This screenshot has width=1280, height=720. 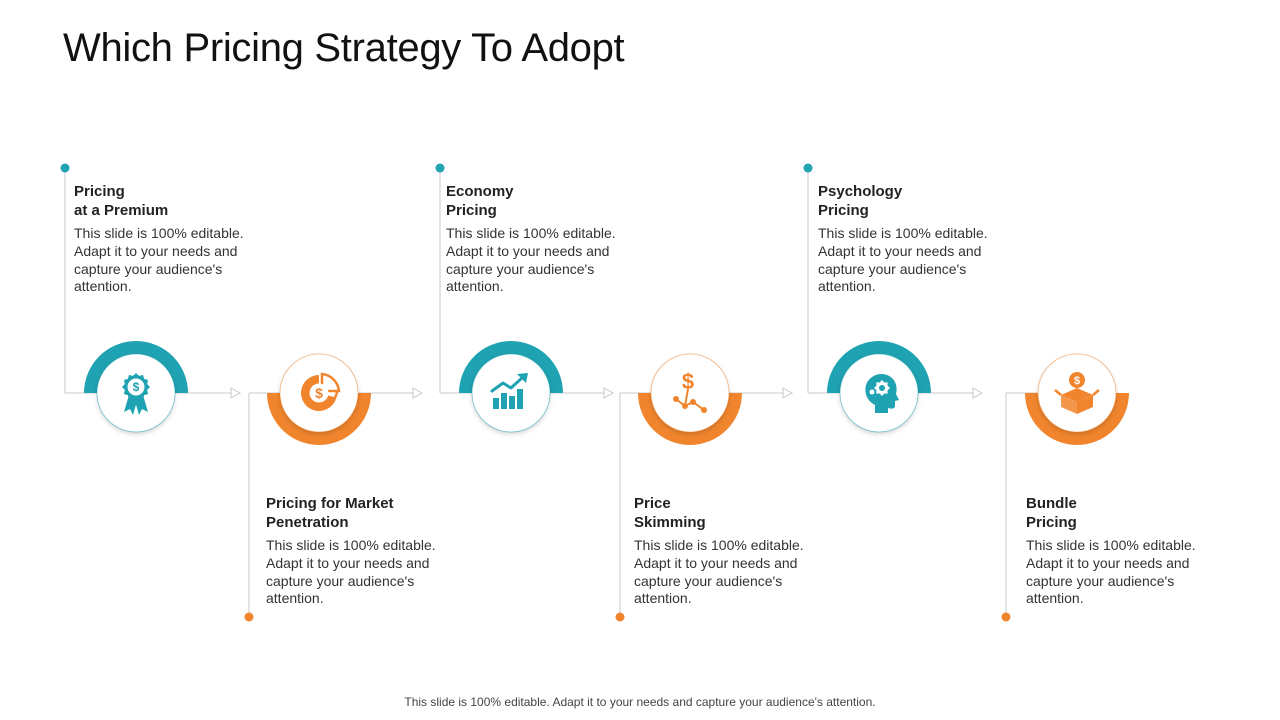 I want to click on step-heading: Economy Pricing, so click(x=480, y=201).